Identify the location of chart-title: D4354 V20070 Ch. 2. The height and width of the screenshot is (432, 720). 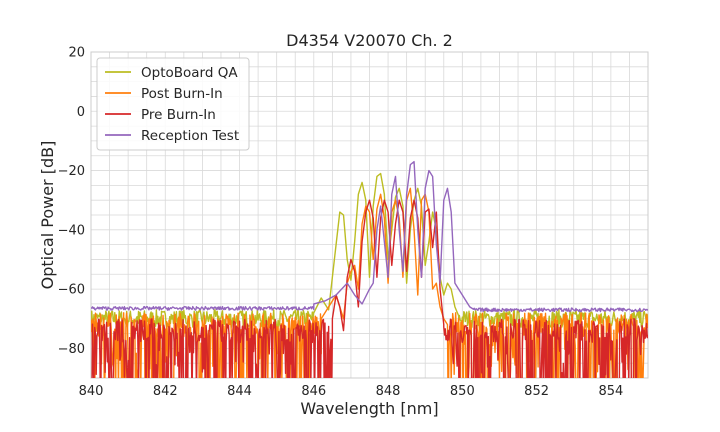
(369, 40).